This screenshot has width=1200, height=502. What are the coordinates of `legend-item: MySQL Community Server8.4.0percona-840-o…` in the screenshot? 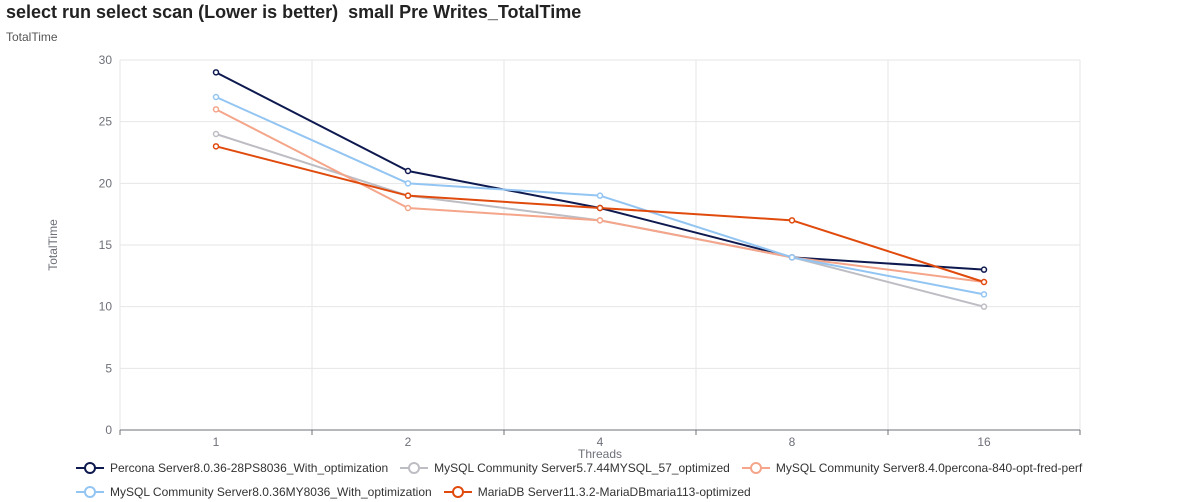 It's located at (912, 468).